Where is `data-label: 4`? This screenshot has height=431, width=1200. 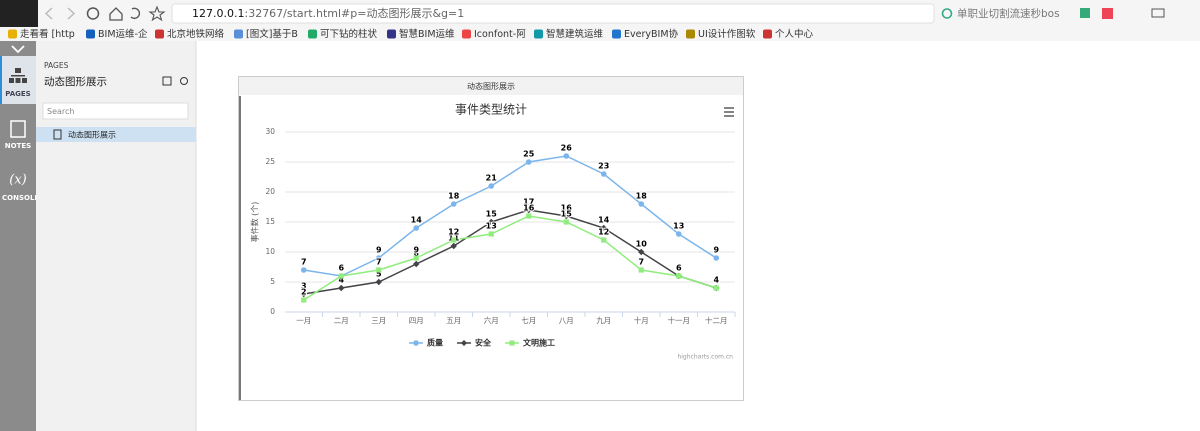 data-label: 4 is located at coordinates (341, 280).